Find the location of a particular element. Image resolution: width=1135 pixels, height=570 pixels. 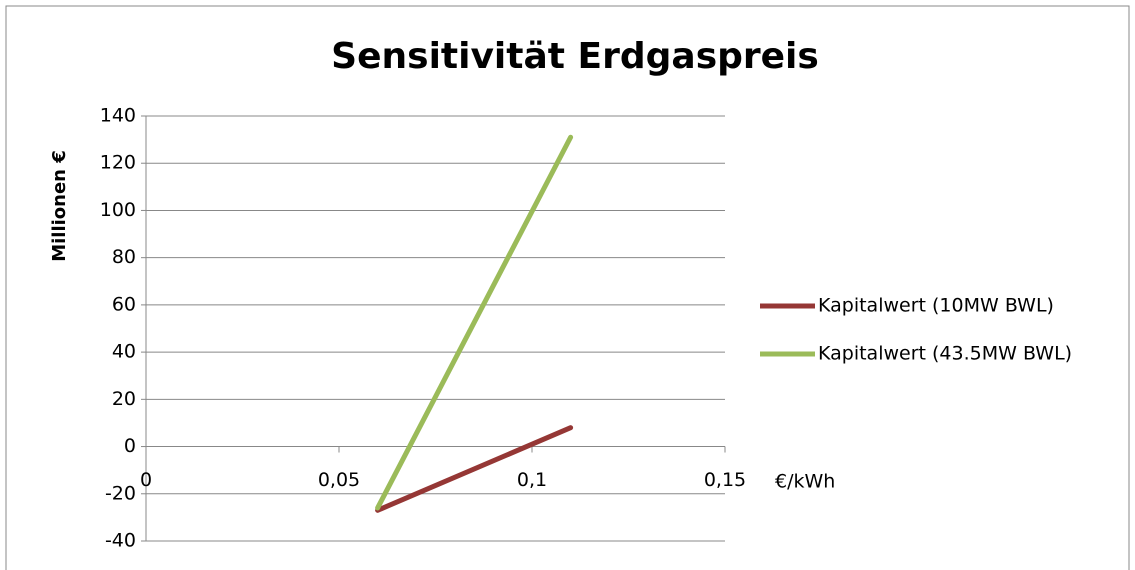

y-tick-label: 40 is located at coordinates (124, 352).